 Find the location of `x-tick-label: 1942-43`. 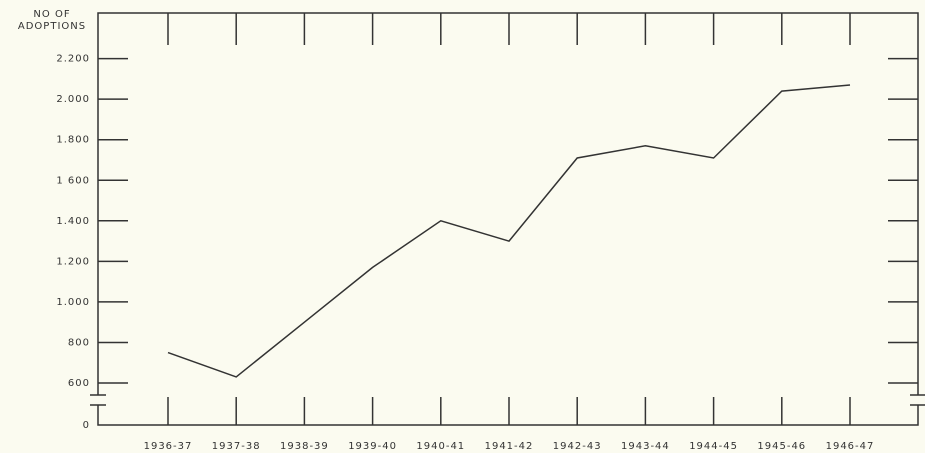

x-tick-label: 1942-43 is located at coordinates (577, 446).